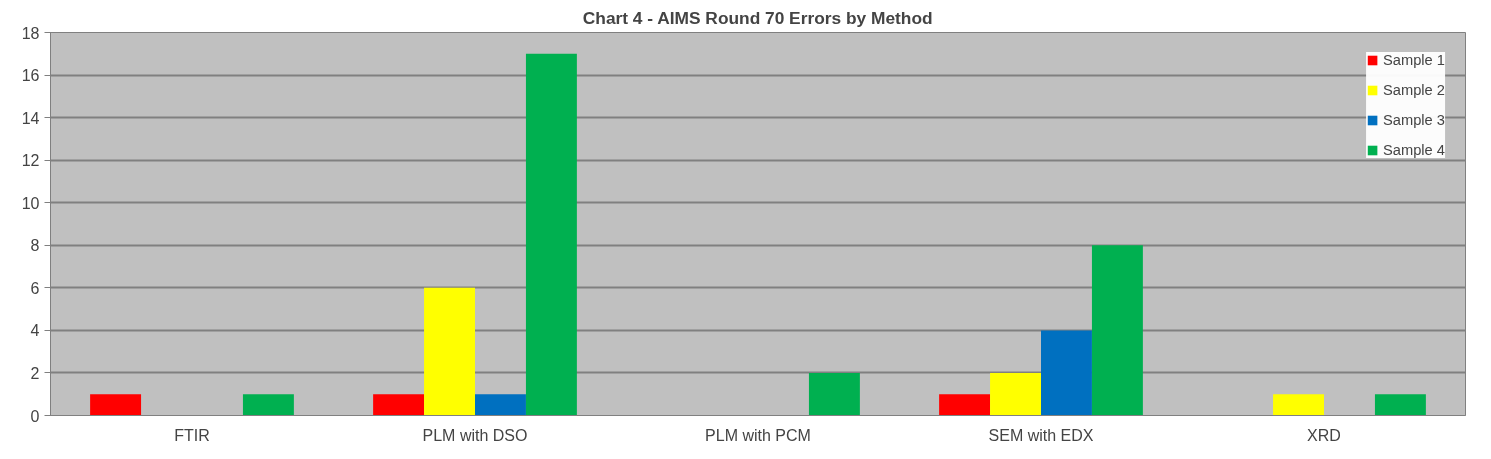 This screenshot has height=459, width=1491. What do you see at coordinates (757, 17) in the screenshot?
I see `chart-title: Chart 4 - AIMS Round 70 Errors by Method` at bounding box center [757, 17].